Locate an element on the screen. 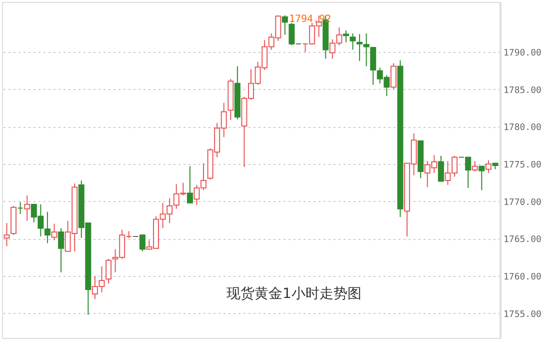 The image size is (550, 341). y-tick-label: 1790.00 is located at coordinates (523, 53).